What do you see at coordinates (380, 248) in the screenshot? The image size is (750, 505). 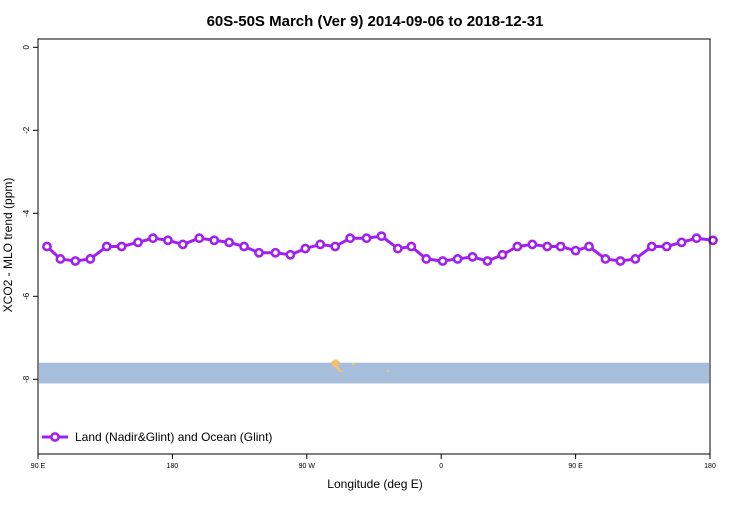 I see `series-layer` at bounding box center [380, 248].